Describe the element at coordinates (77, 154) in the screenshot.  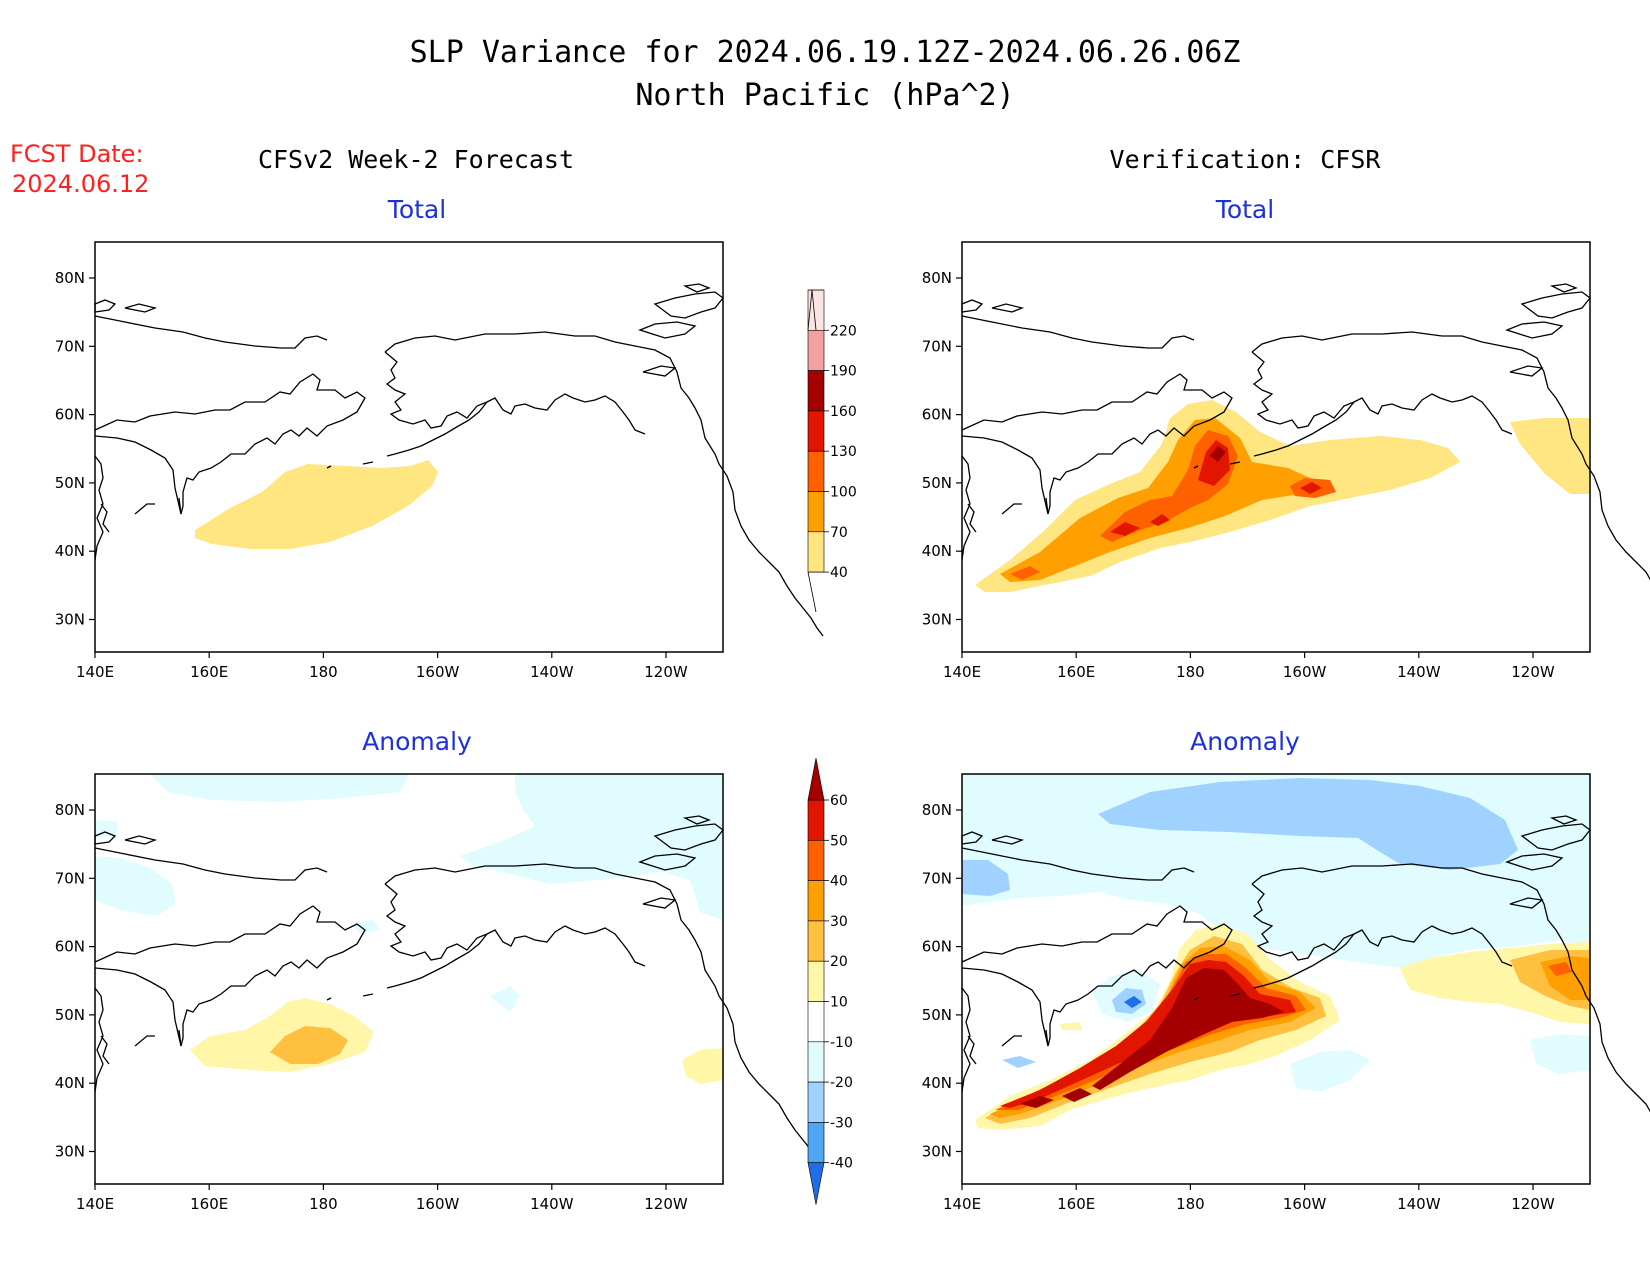
I see `fcst-date-label: FCST Date:` at that location.